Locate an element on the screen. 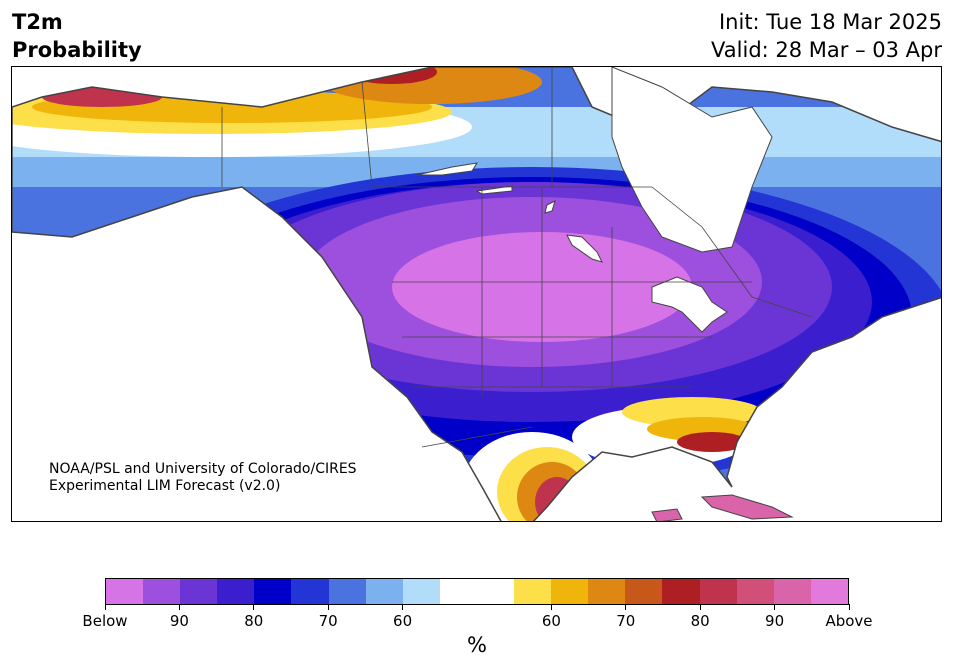  colorbar-tick-label: Below is located at coordinates (105, 621).